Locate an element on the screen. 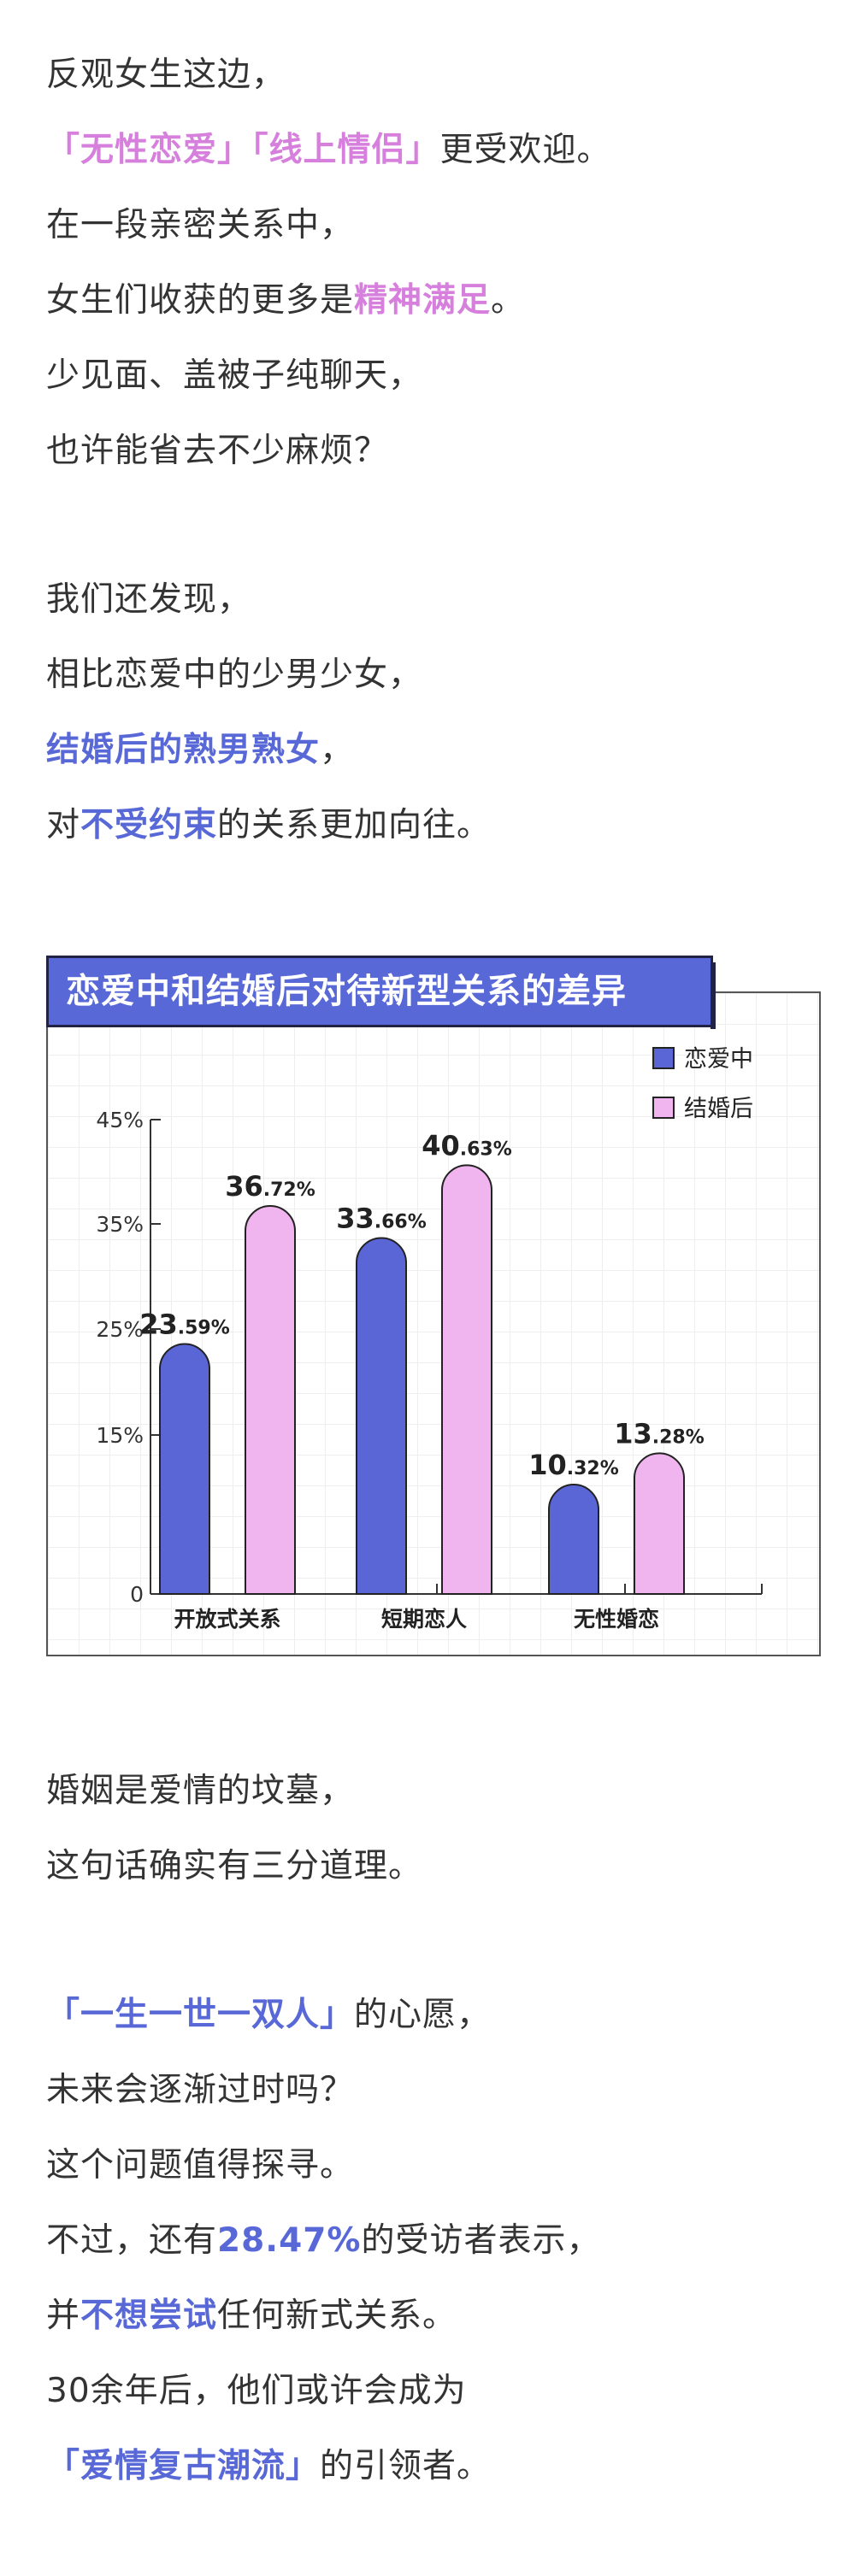  outro-line-9: 「爱情复古潮流」的引领者。 is located at coordinates (269, 2466).